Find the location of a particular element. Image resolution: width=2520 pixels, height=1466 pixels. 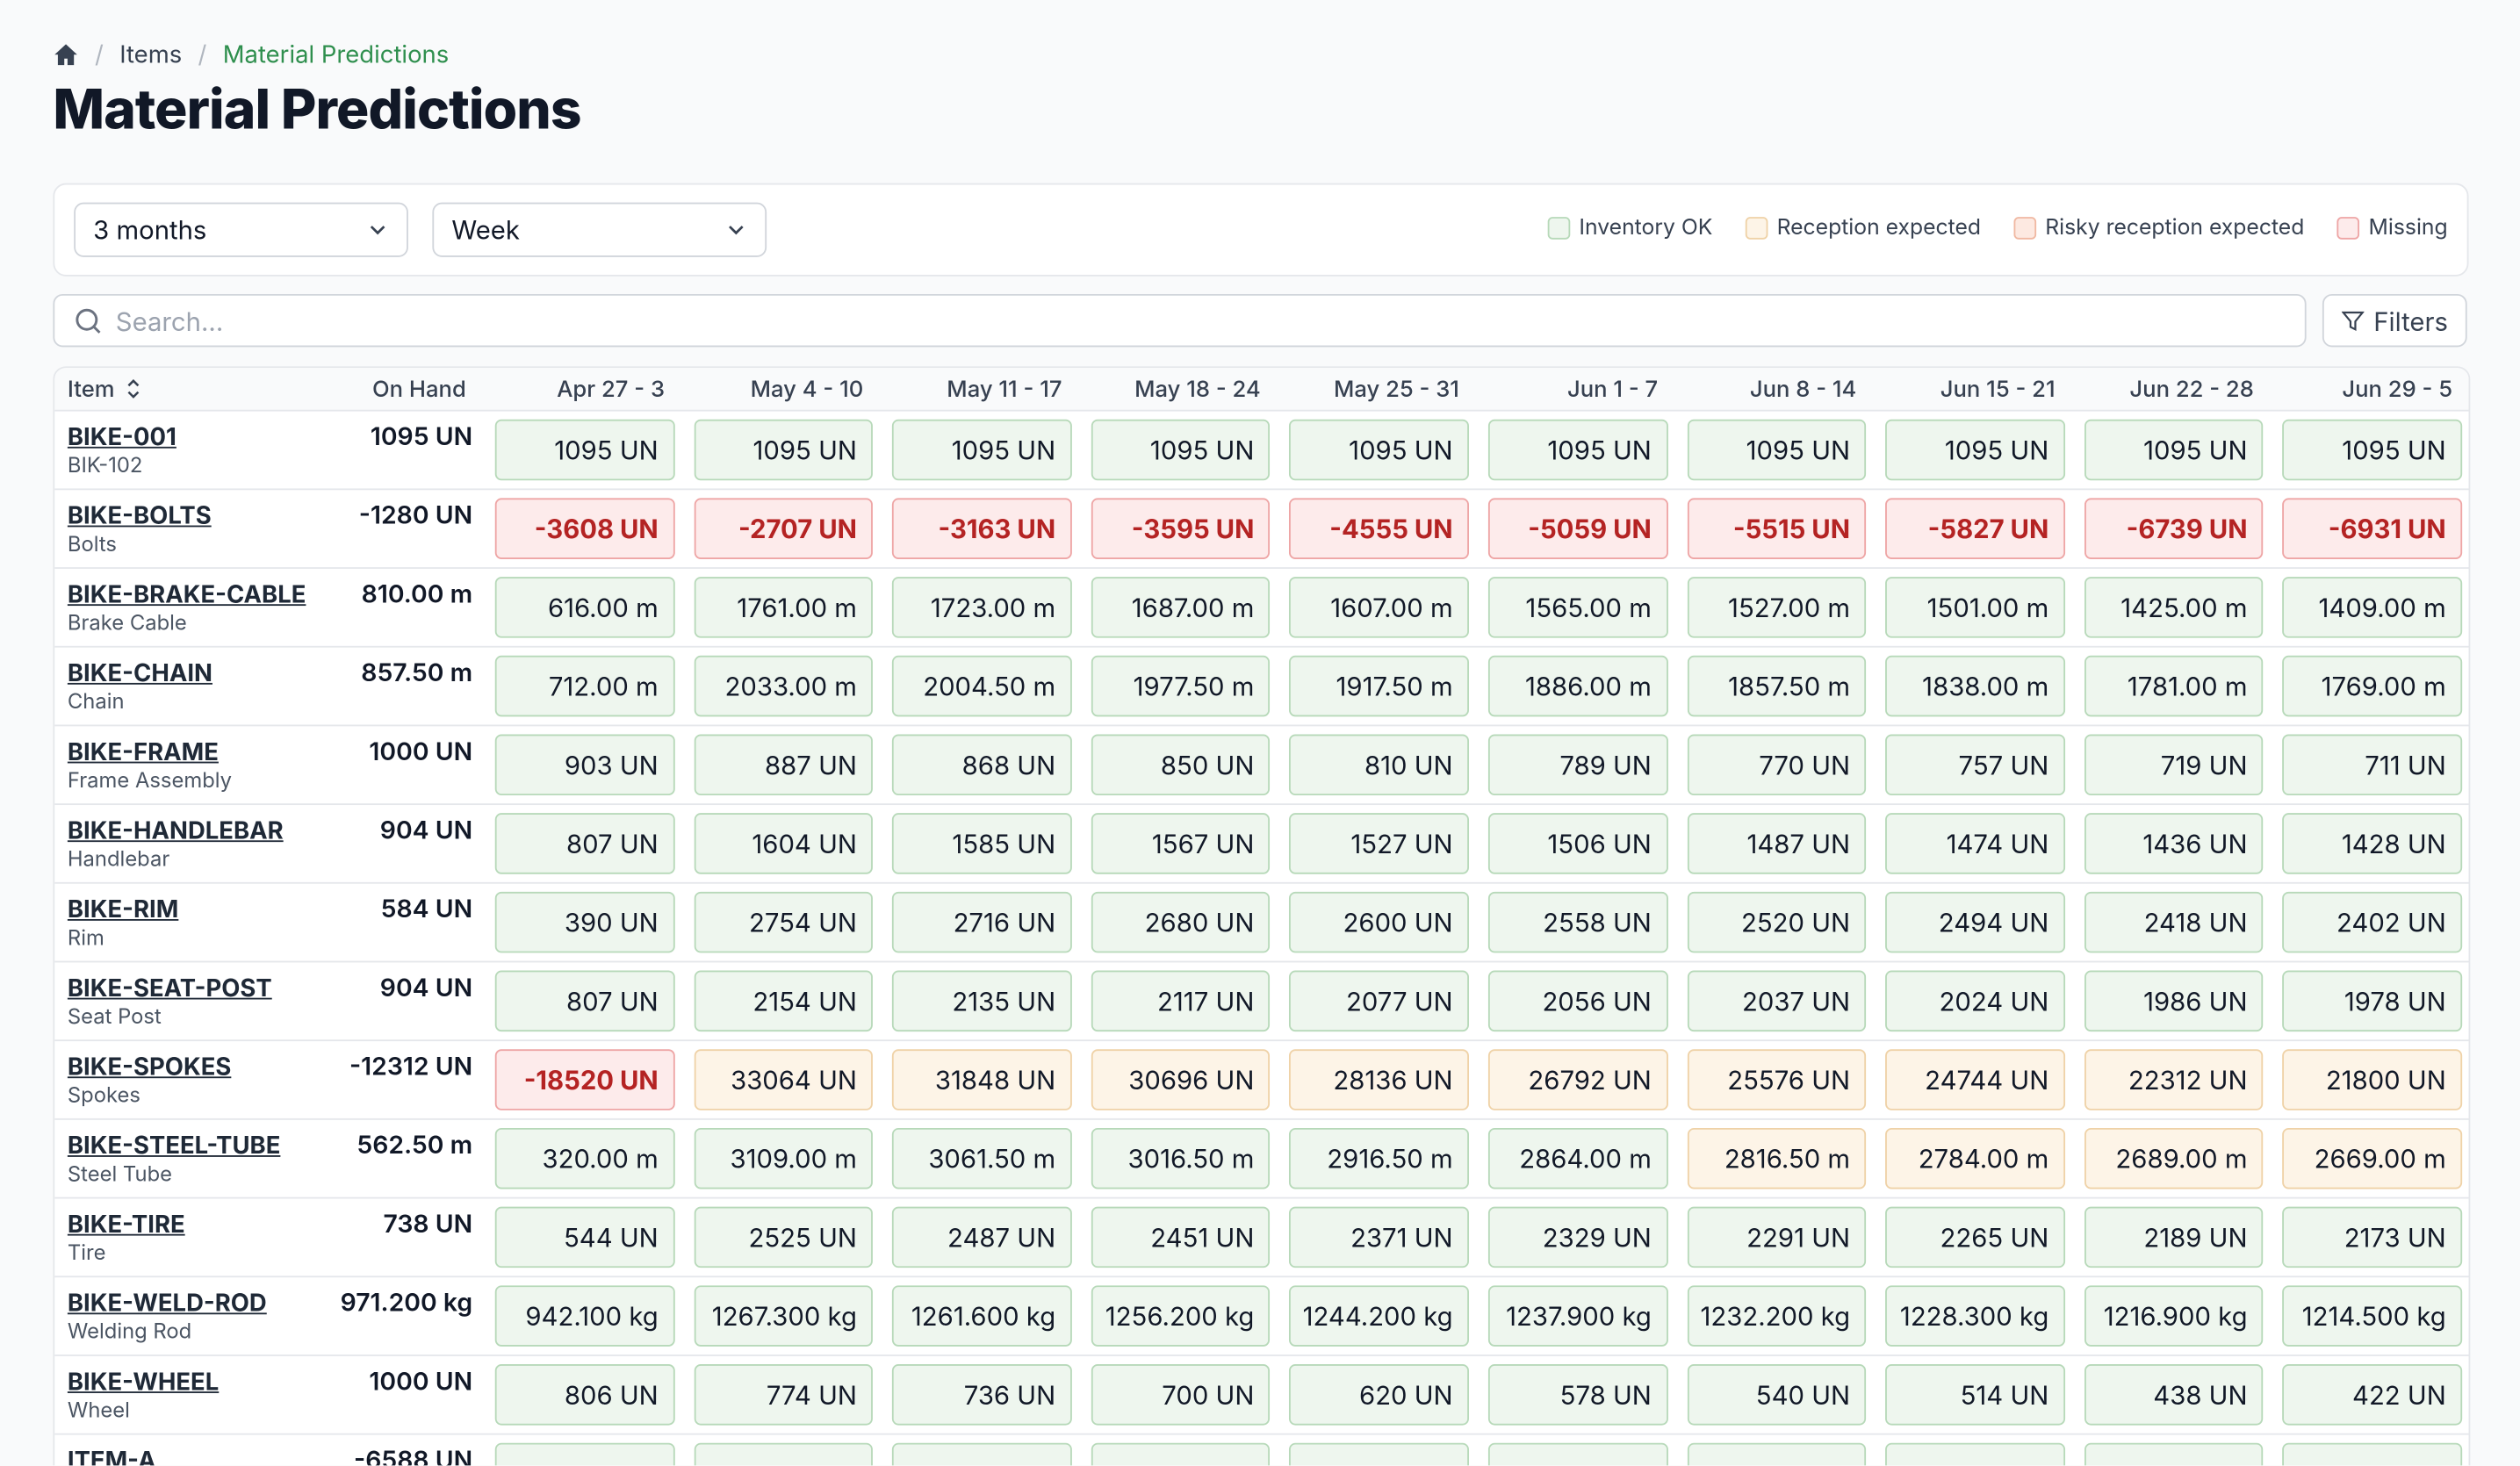

item-link: BIKE-WELD-ROD is located at coordinates (167, 1302).